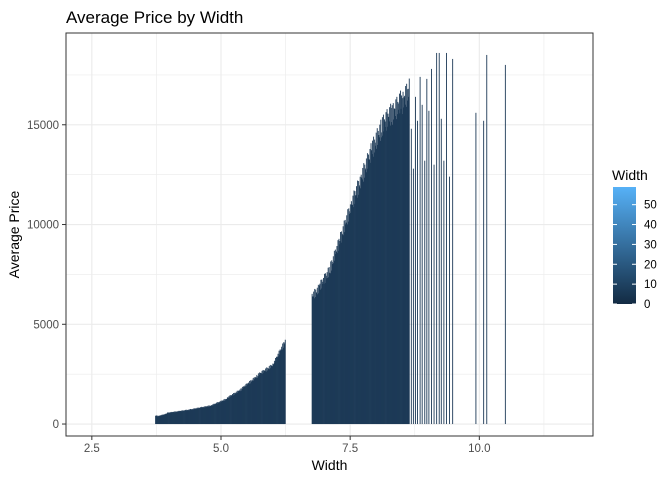 Image resolution: width=672 pixels, height=485 pixels. I want to click on legend-colorbar, so click(624, 245).